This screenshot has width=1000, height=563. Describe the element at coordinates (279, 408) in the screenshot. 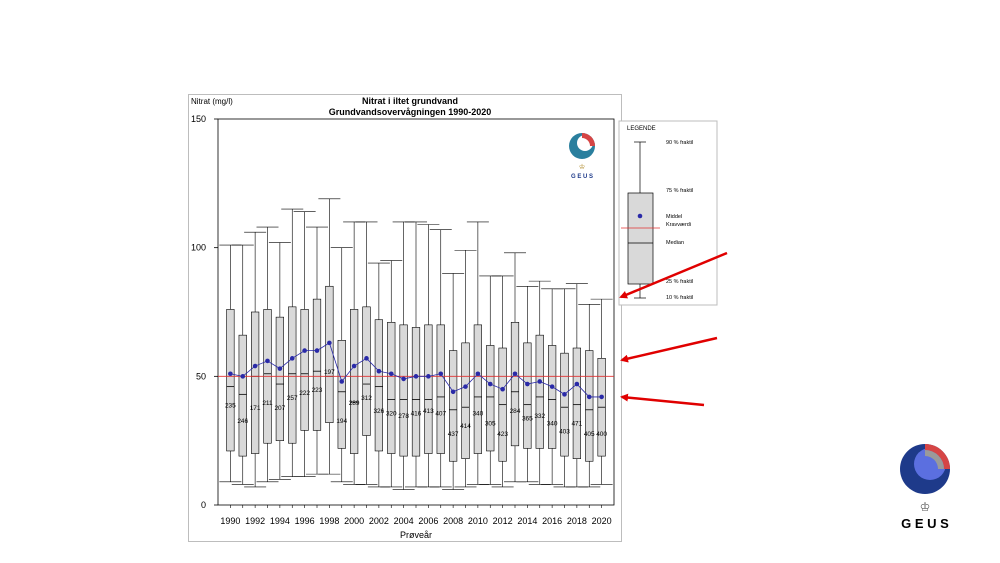

I see `count-label: 207` at that location.